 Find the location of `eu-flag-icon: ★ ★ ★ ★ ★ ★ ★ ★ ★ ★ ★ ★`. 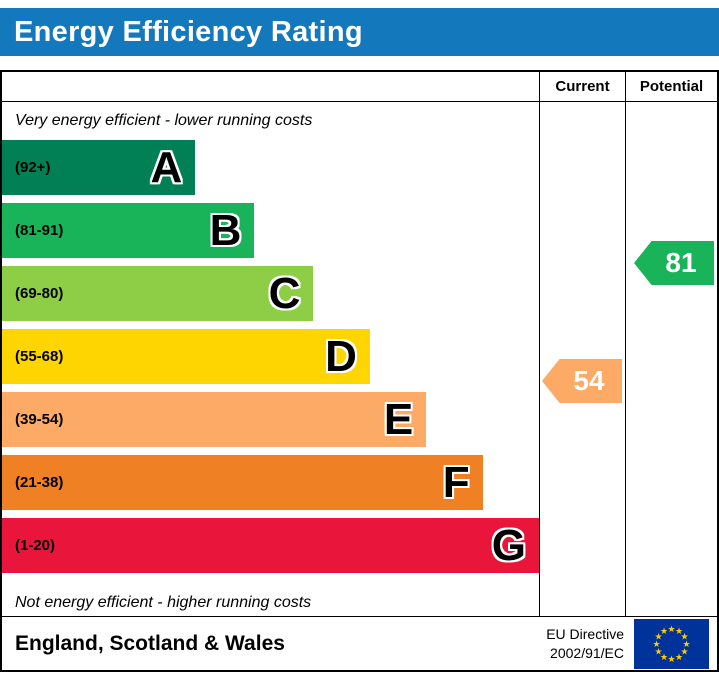

eu-flag-icon: ★ ★ ★ ★ ★ ★ ★ ★ ★ ★ ★ ★ is located at coordinates (671, 643).